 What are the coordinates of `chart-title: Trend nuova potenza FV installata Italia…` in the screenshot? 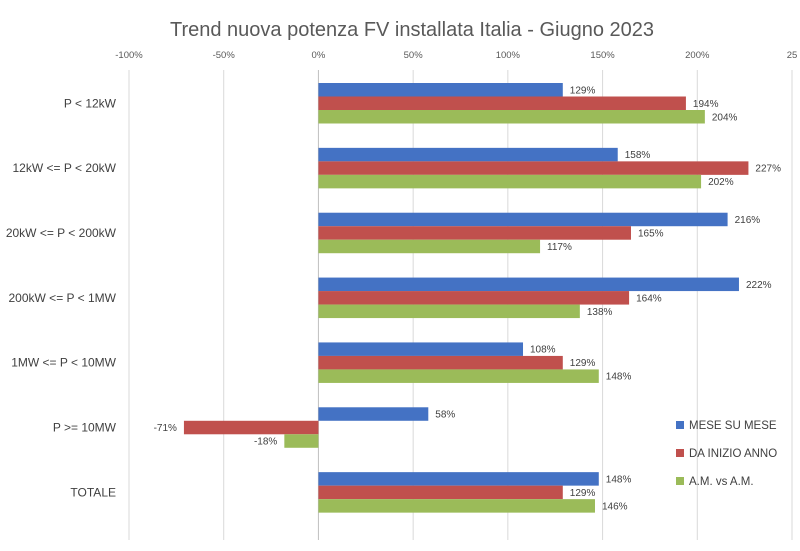 It's located at (412, 30).